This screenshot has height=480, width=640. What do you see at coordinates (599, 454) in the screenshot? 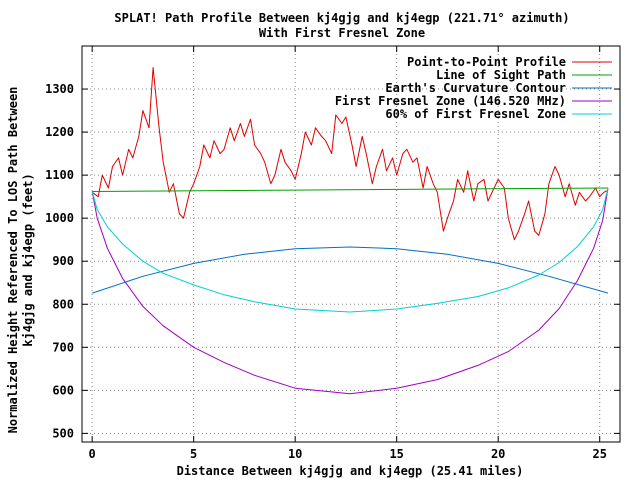
I see `x-tick-label: 25` at bounding box center [599, 454].